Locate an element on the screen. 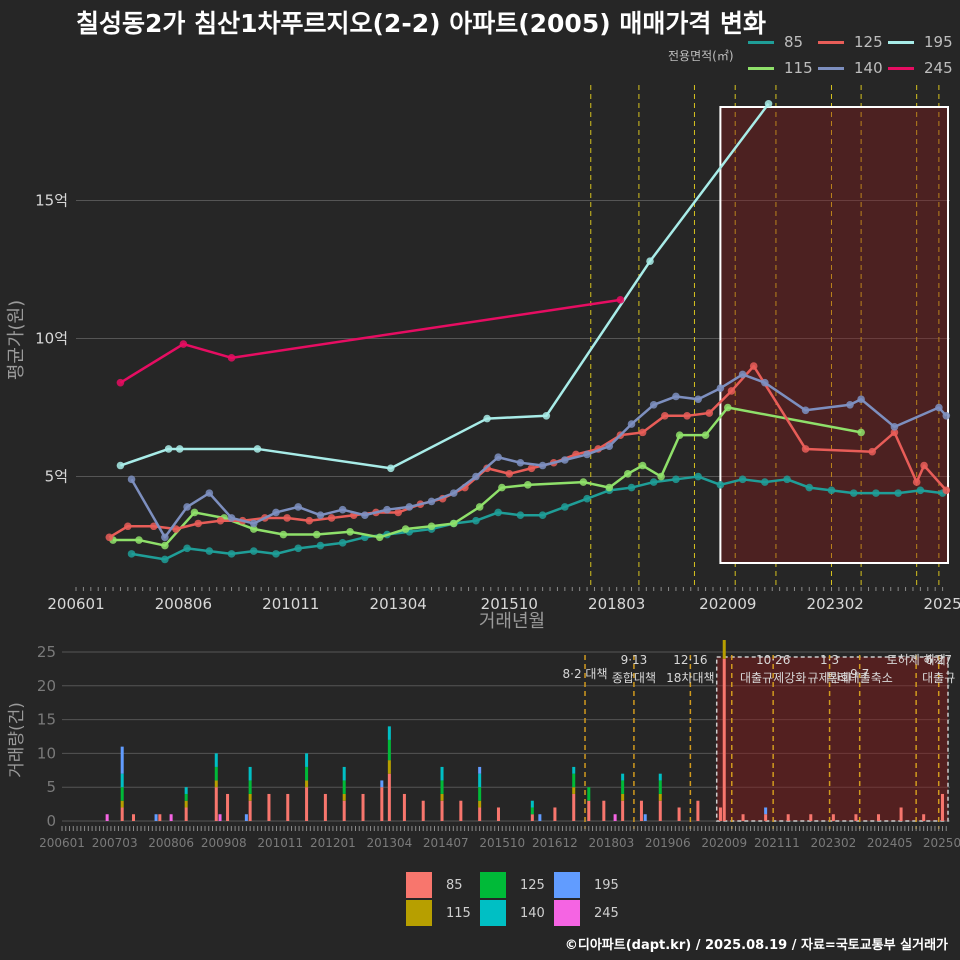 The width and height of the screenshot is (960, 960). x-tick-label: 202302 is located at coordinates (835, 604).